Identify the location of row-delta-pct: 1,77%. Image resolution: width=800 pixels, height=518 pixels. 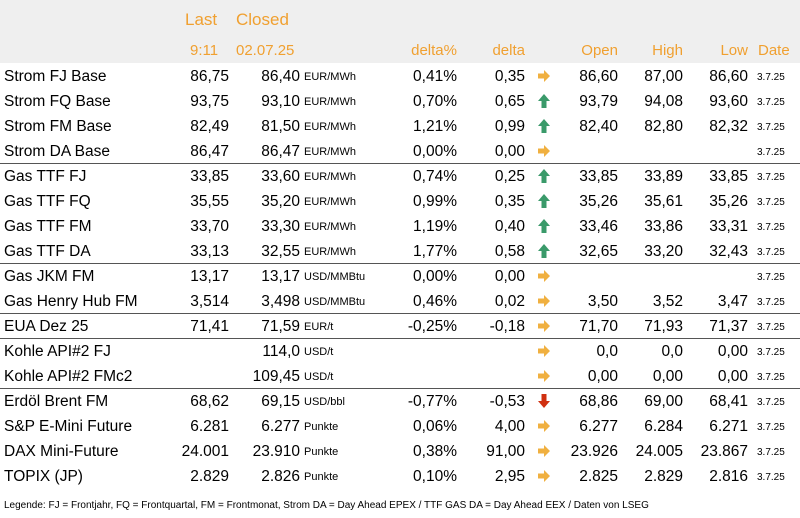
(435, 251).